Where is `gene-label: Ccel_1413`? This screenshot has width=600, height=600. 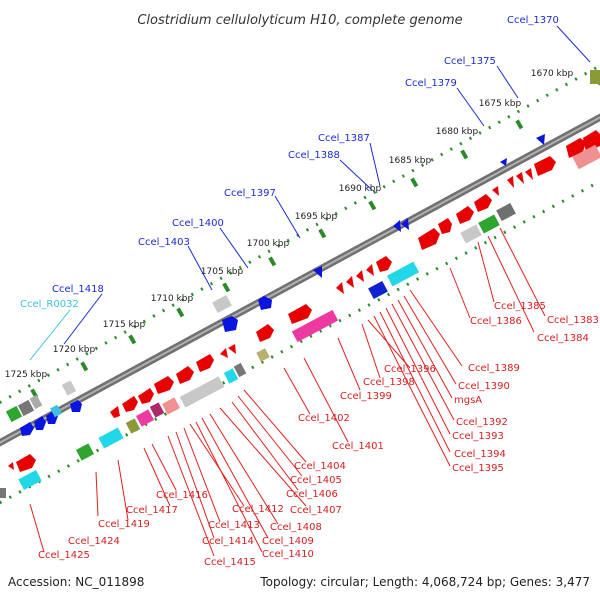 gene-label: Ccel_1413 is located at coordinates (234, 525).